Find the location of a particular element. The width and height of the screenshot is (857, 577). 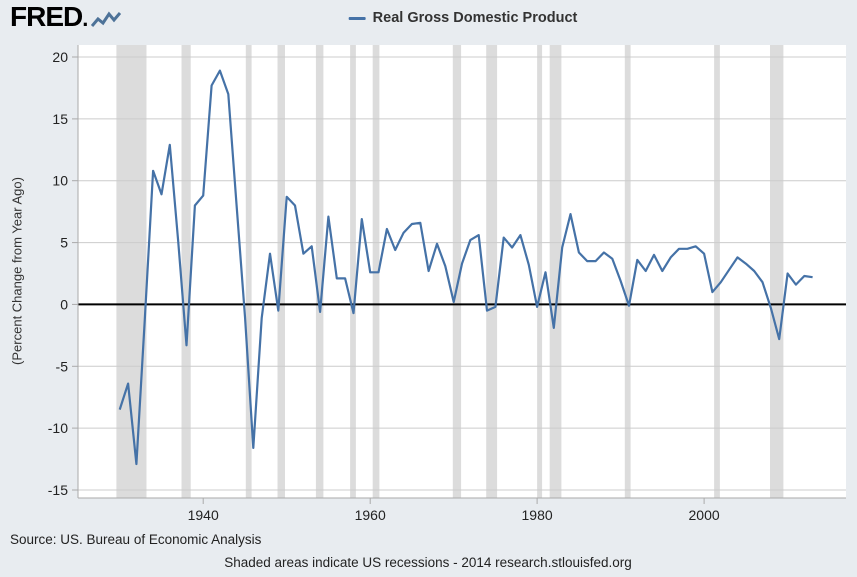

y-tick-label: 15 is located at coordinates (60, 119).